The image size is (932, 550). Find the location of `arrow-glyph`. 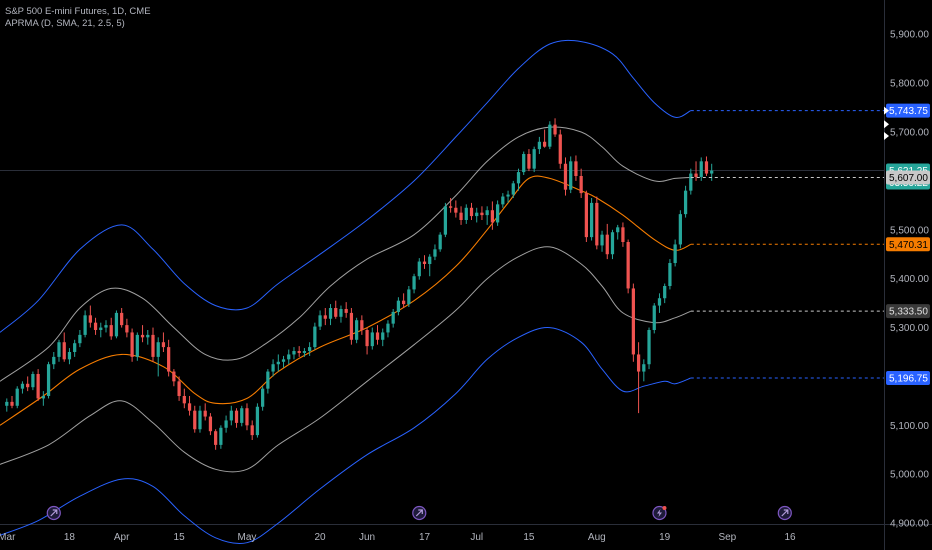

arrow-glyph is located at coordinates (419, 513).